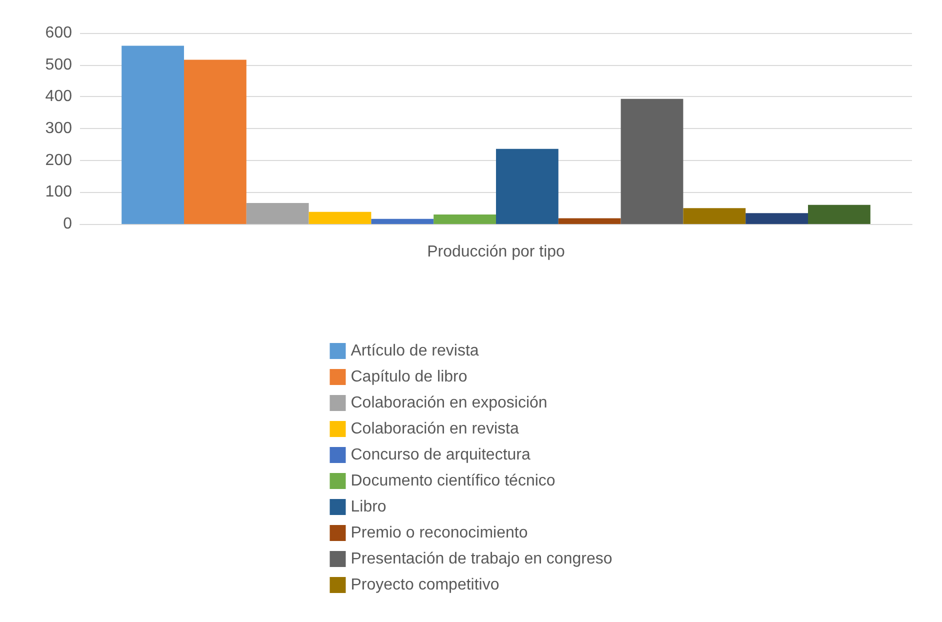 Image resolution: width=942 pixels, height=622 pixels. What do you see at coordinates (58, 160) in the screenshot?
I see `y-tick-label: 200` at bounding box center [58, 160].